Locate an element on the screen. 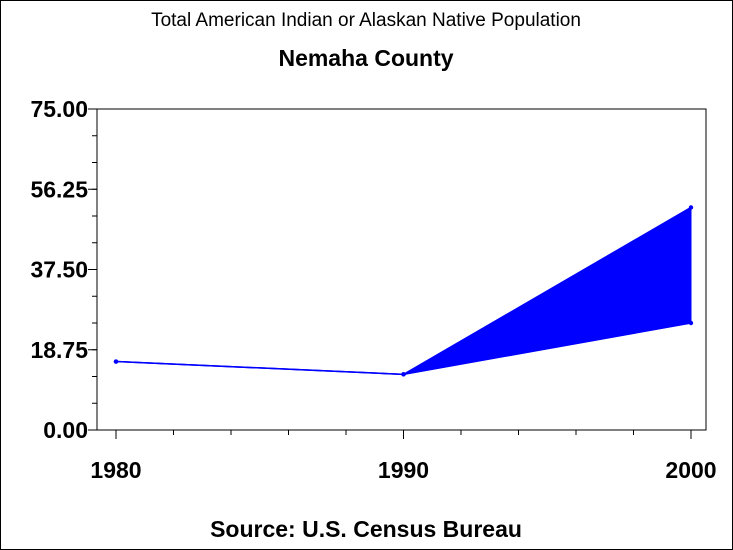 The width and height of the screenshot is (733, 550). y-major-ticks is located at coordinates (92, 269).